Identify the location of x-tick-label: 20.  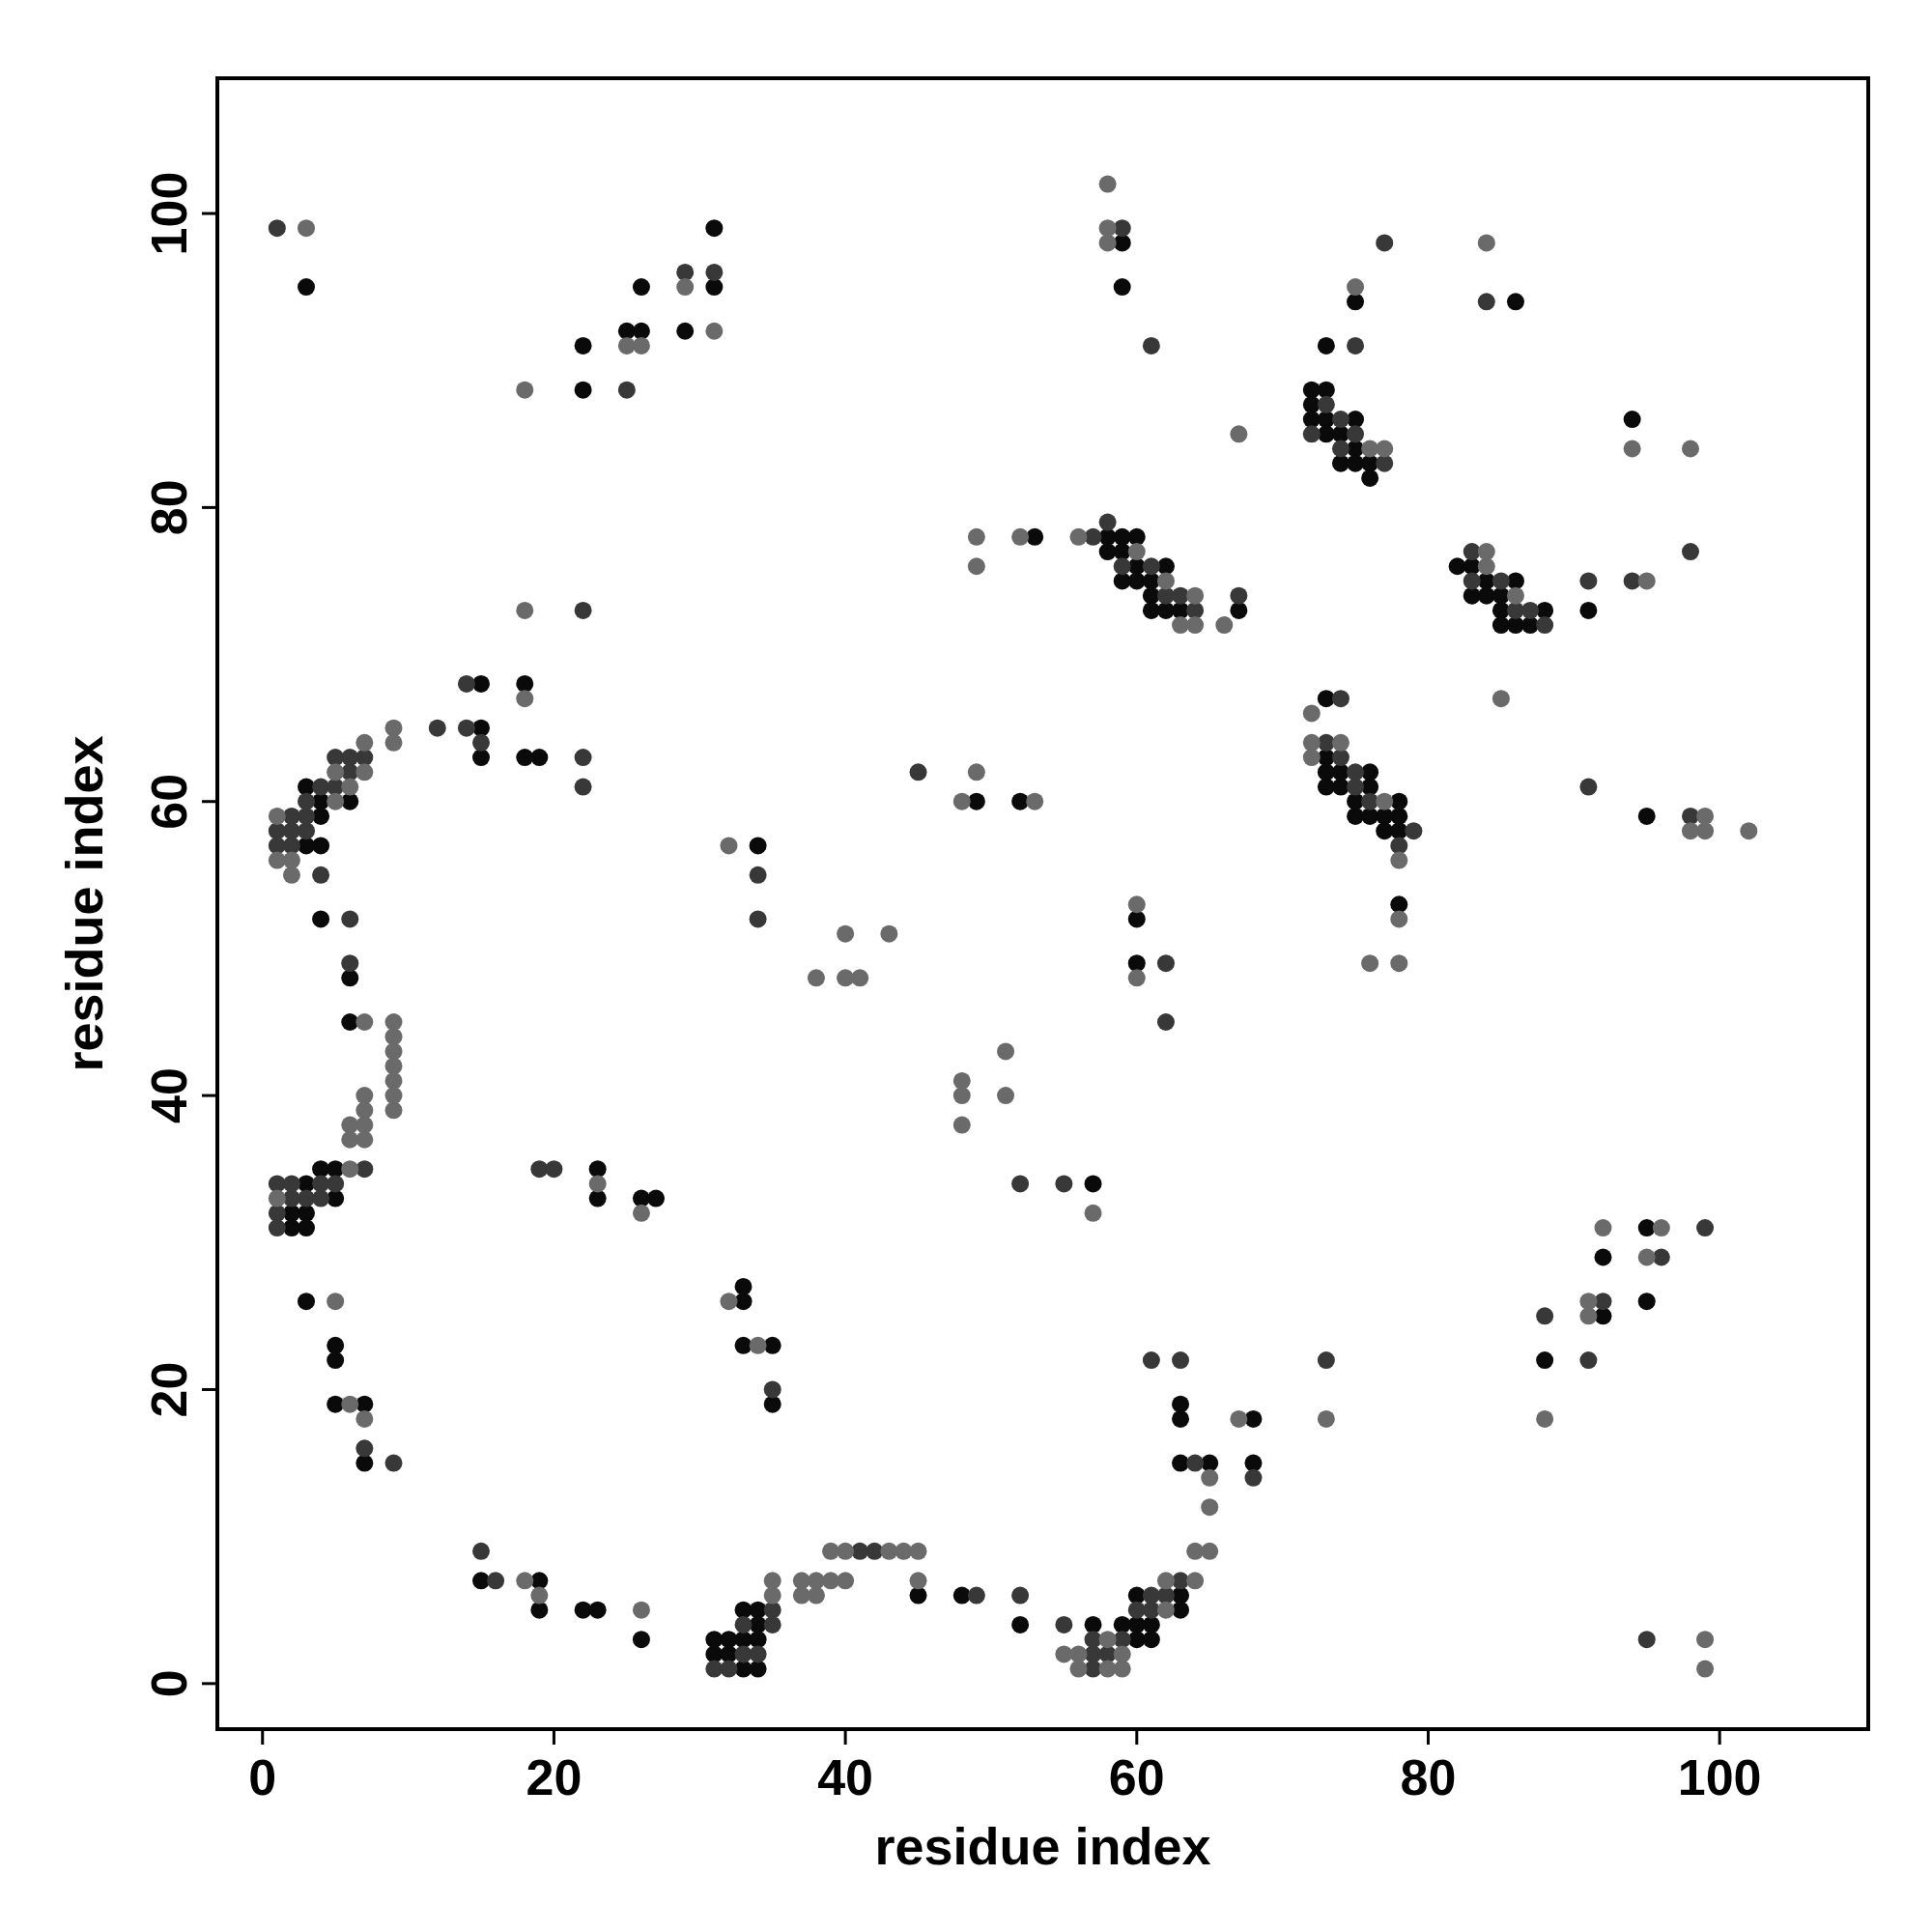
(554, 1777).